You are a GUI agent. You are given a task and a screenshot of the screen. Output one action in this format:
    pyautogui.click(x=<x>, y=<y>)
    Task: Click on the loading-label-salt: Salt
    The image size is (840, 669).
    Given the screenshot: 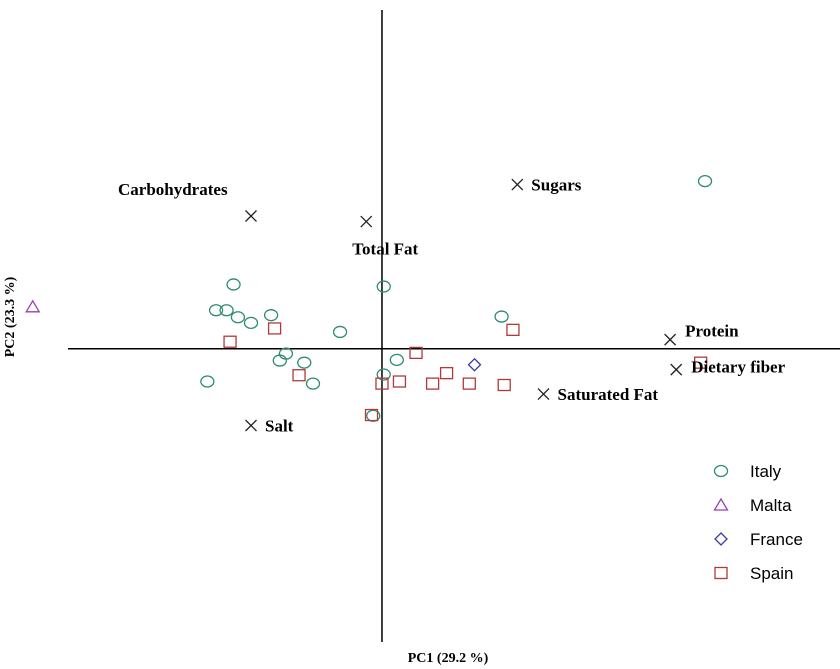 What is the action you would take?
    pyautogui.click(x=279, y=426)
    